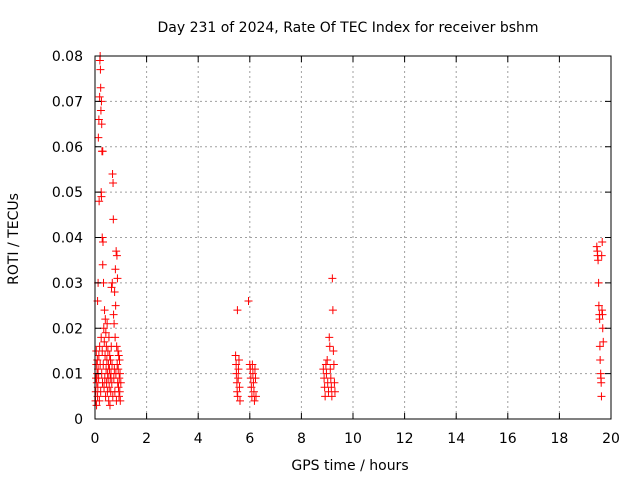 The height and width of the screenshot is (480, 640). I want to click on y-tick-label: 0.08, so click(67, 57).